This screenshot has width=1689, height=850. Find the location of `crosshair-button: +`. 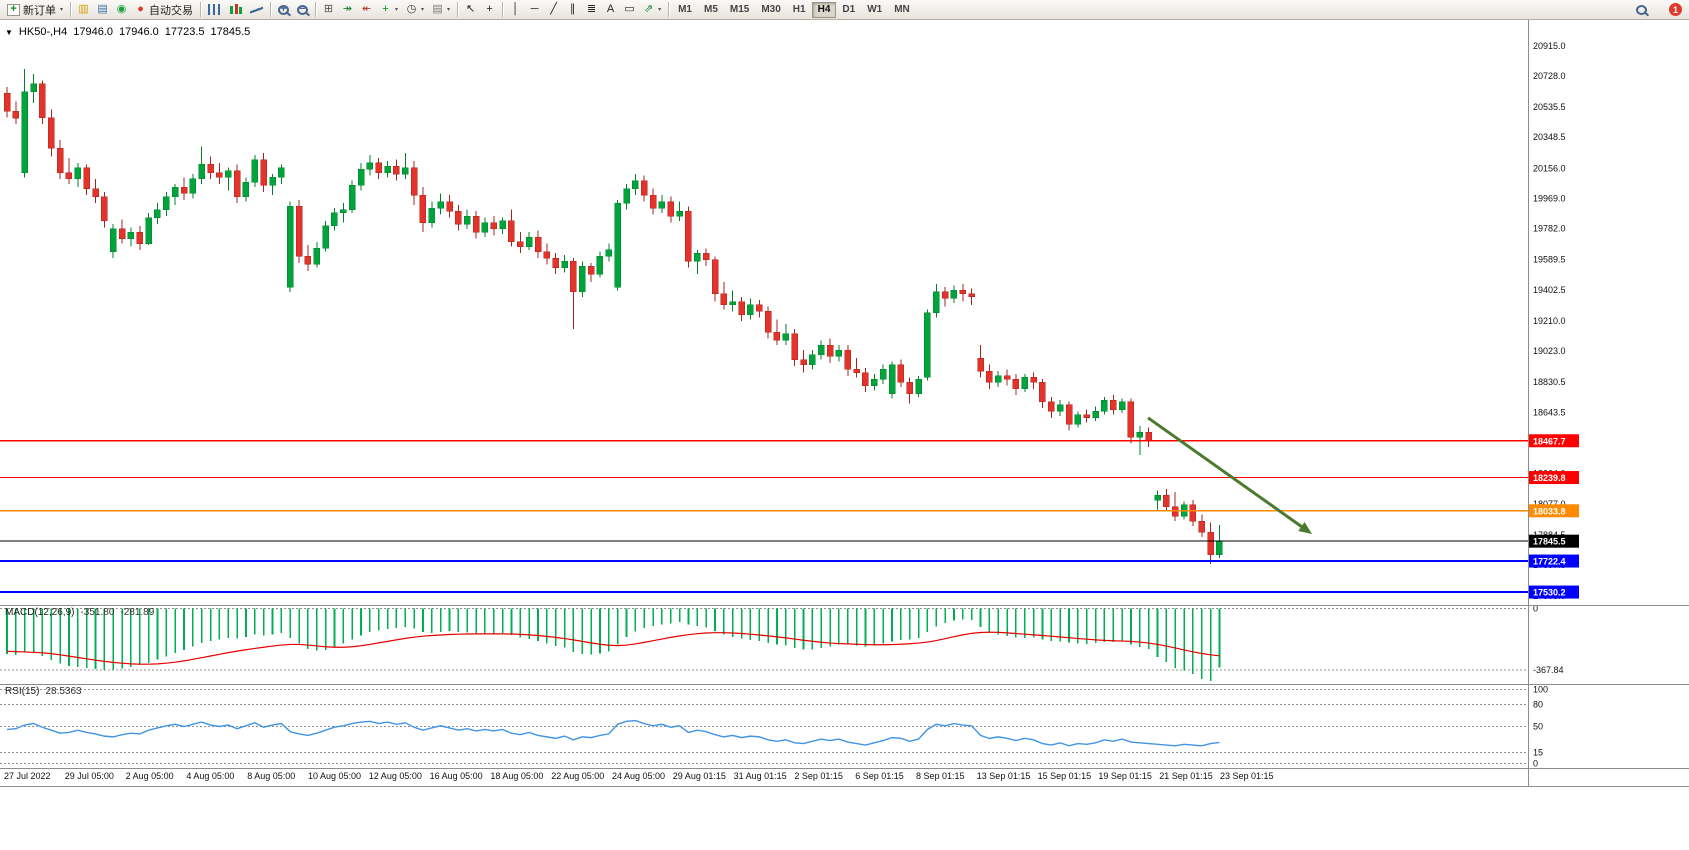

crosshair-button: + is located at coordinates (489, 10).